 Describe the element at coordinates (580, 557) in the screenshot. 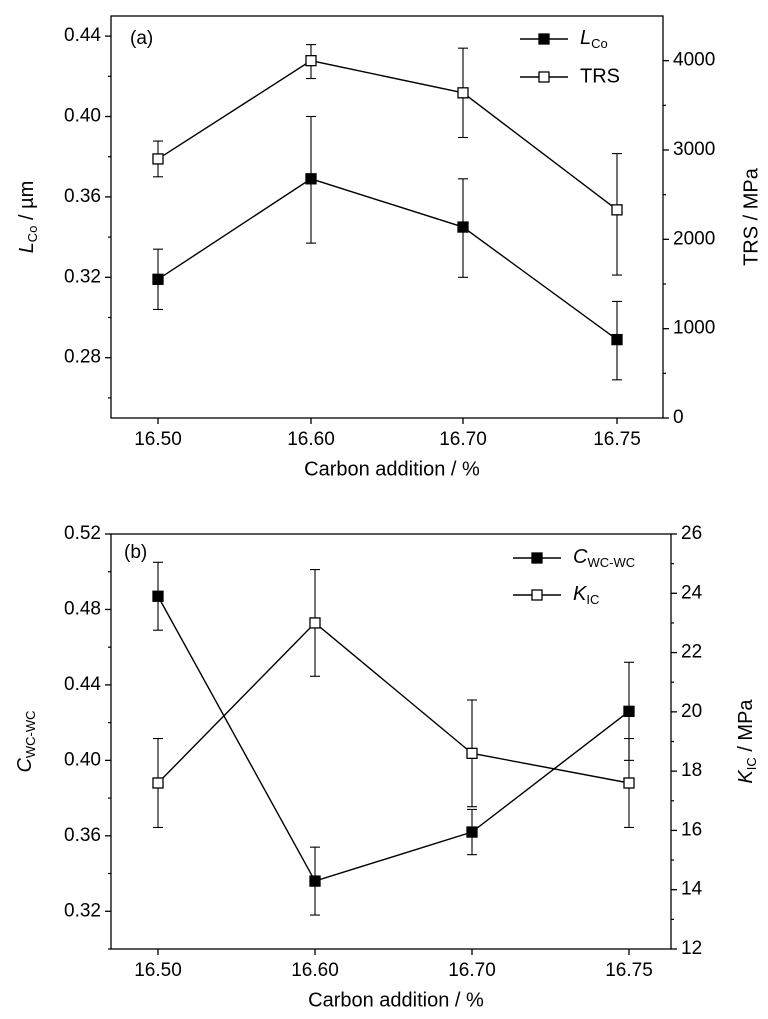

I see `legend-label-main: C` at that location.